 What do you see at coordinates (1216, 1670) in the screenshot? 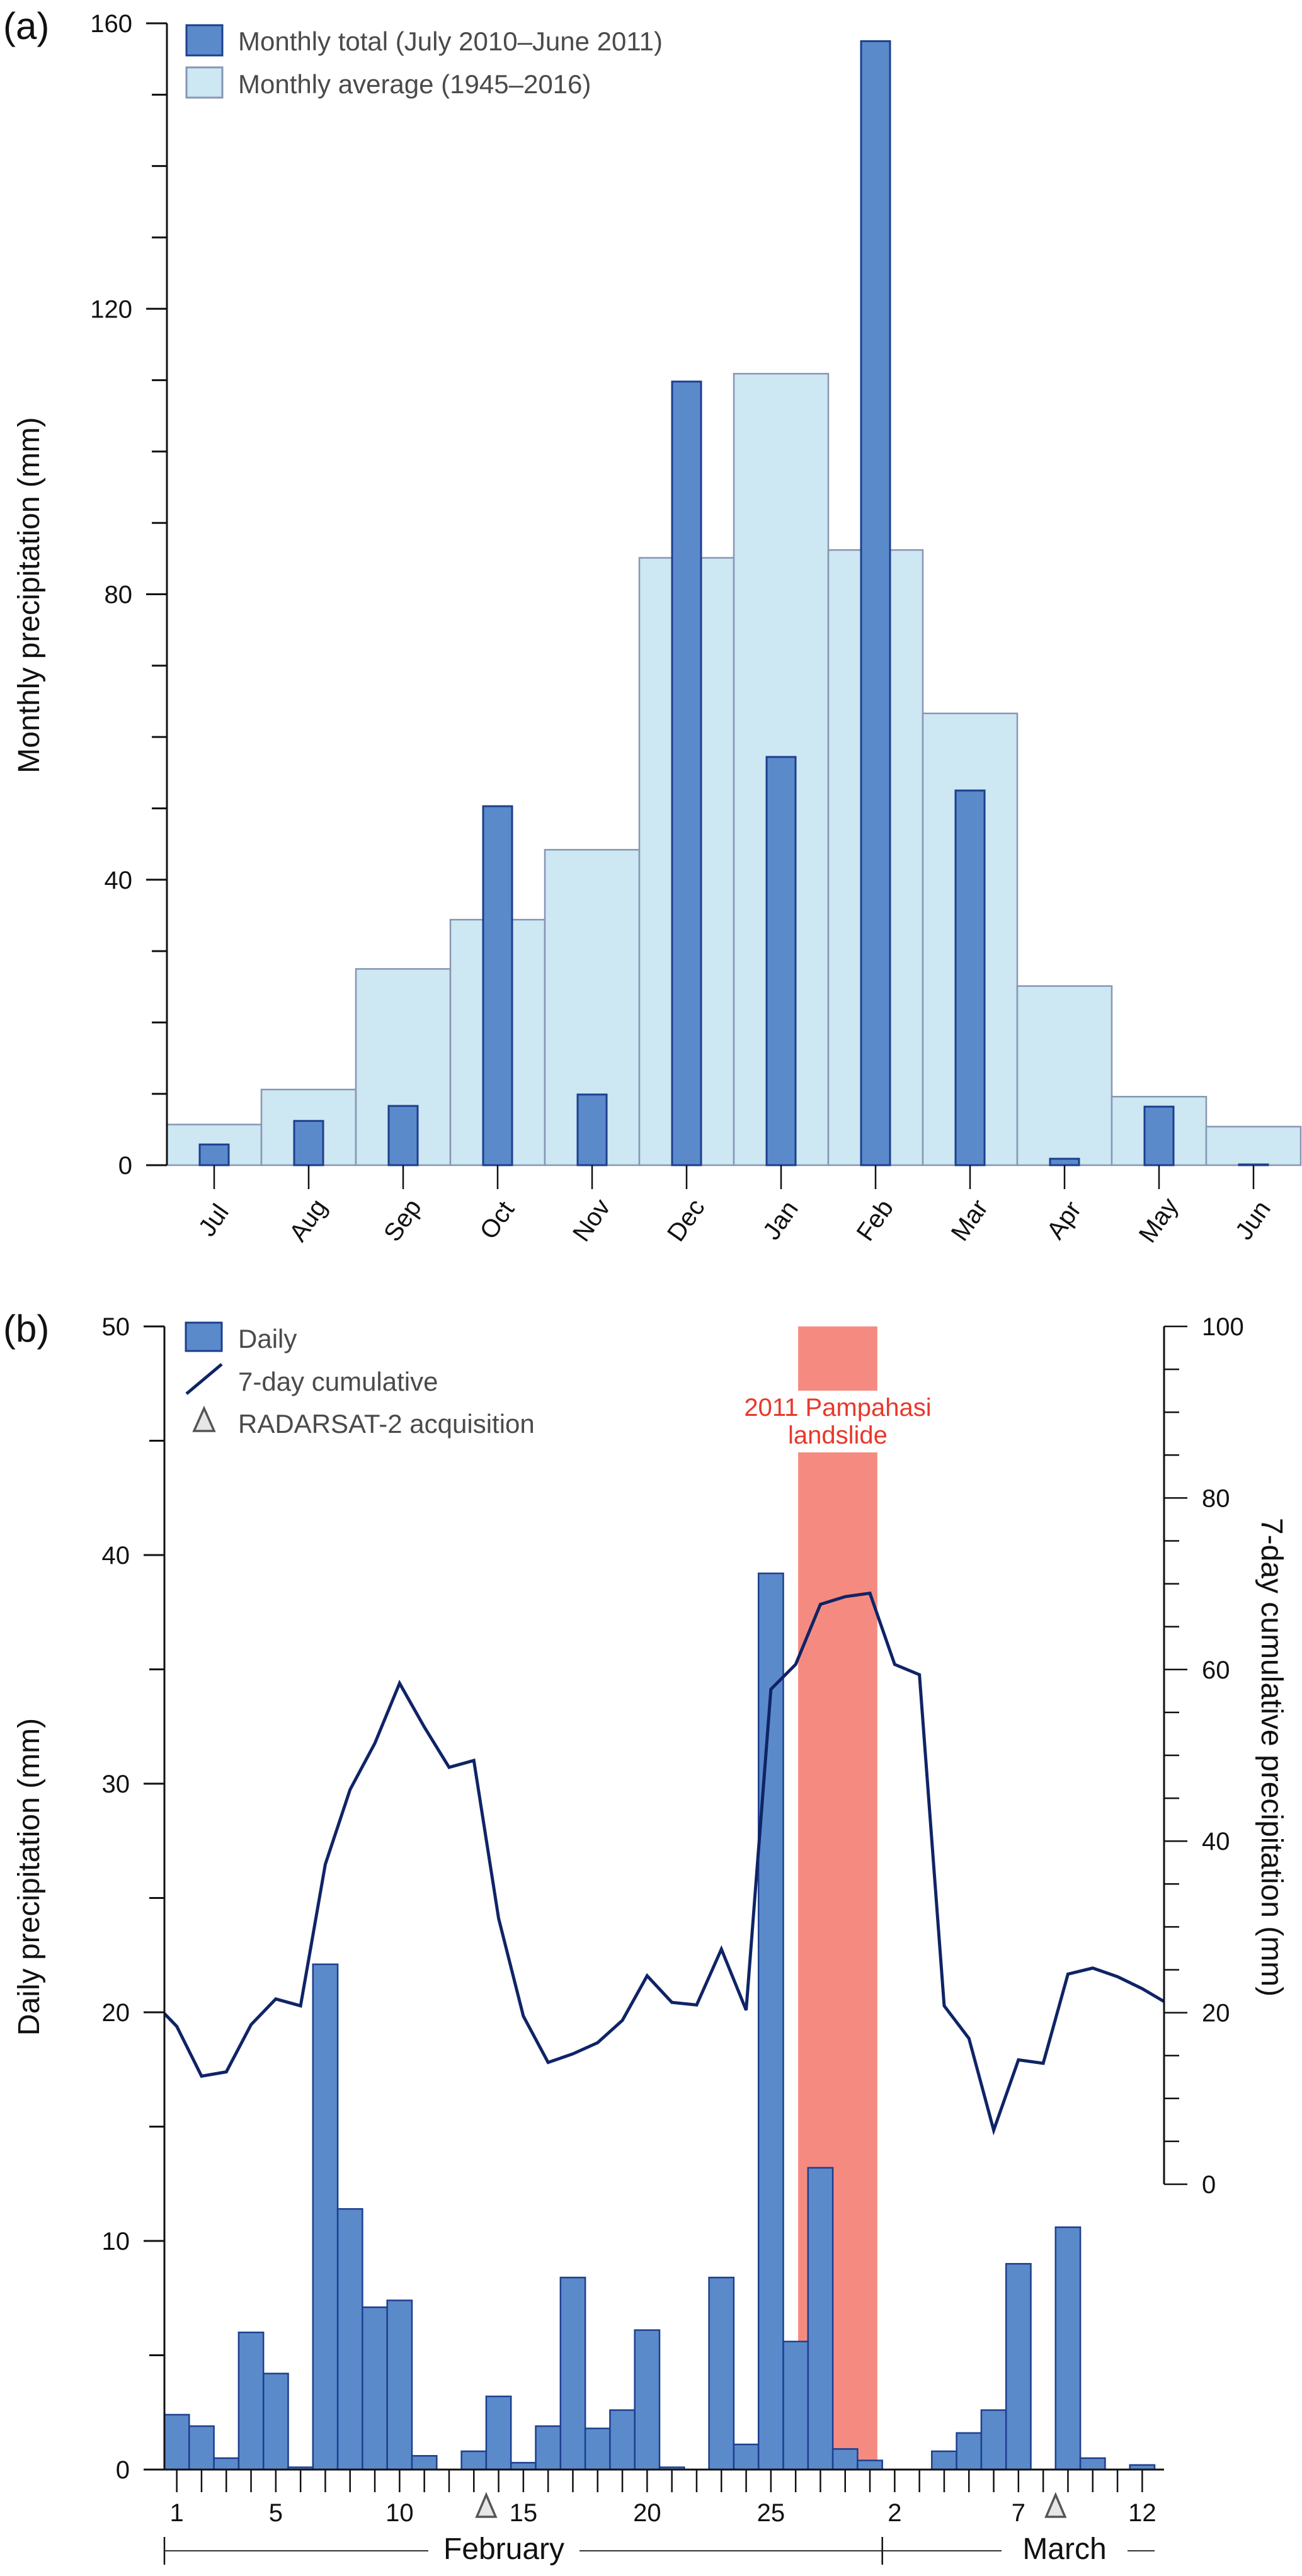
I see `panel-b-right-tick-label: 60` at bounding box center [1216, 1670].